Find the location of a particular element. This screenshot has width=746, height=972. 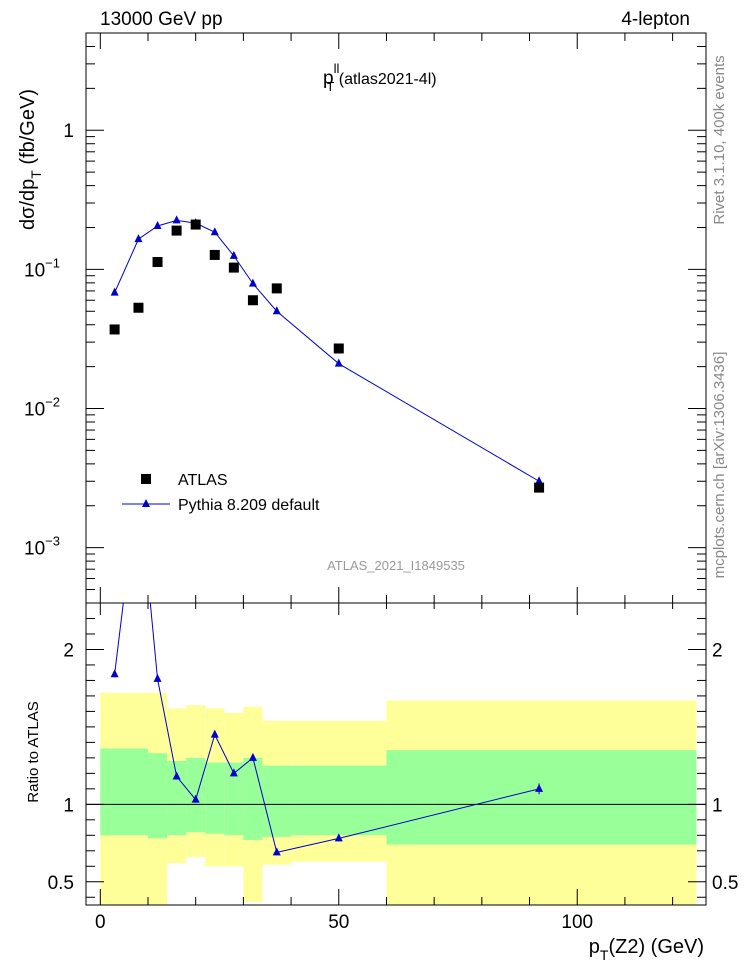

main-y-tick-label: 10⁻³ is located at coordinates (42, 547).